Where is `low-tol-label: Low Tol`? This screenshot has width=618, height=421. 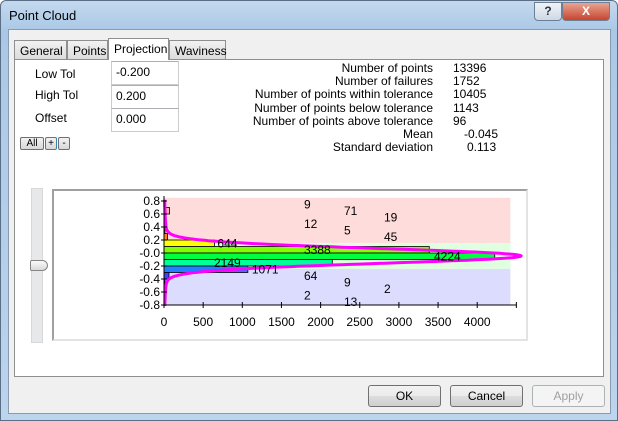
low-tol-label: Low Tol is located at coordinates (55, 74).